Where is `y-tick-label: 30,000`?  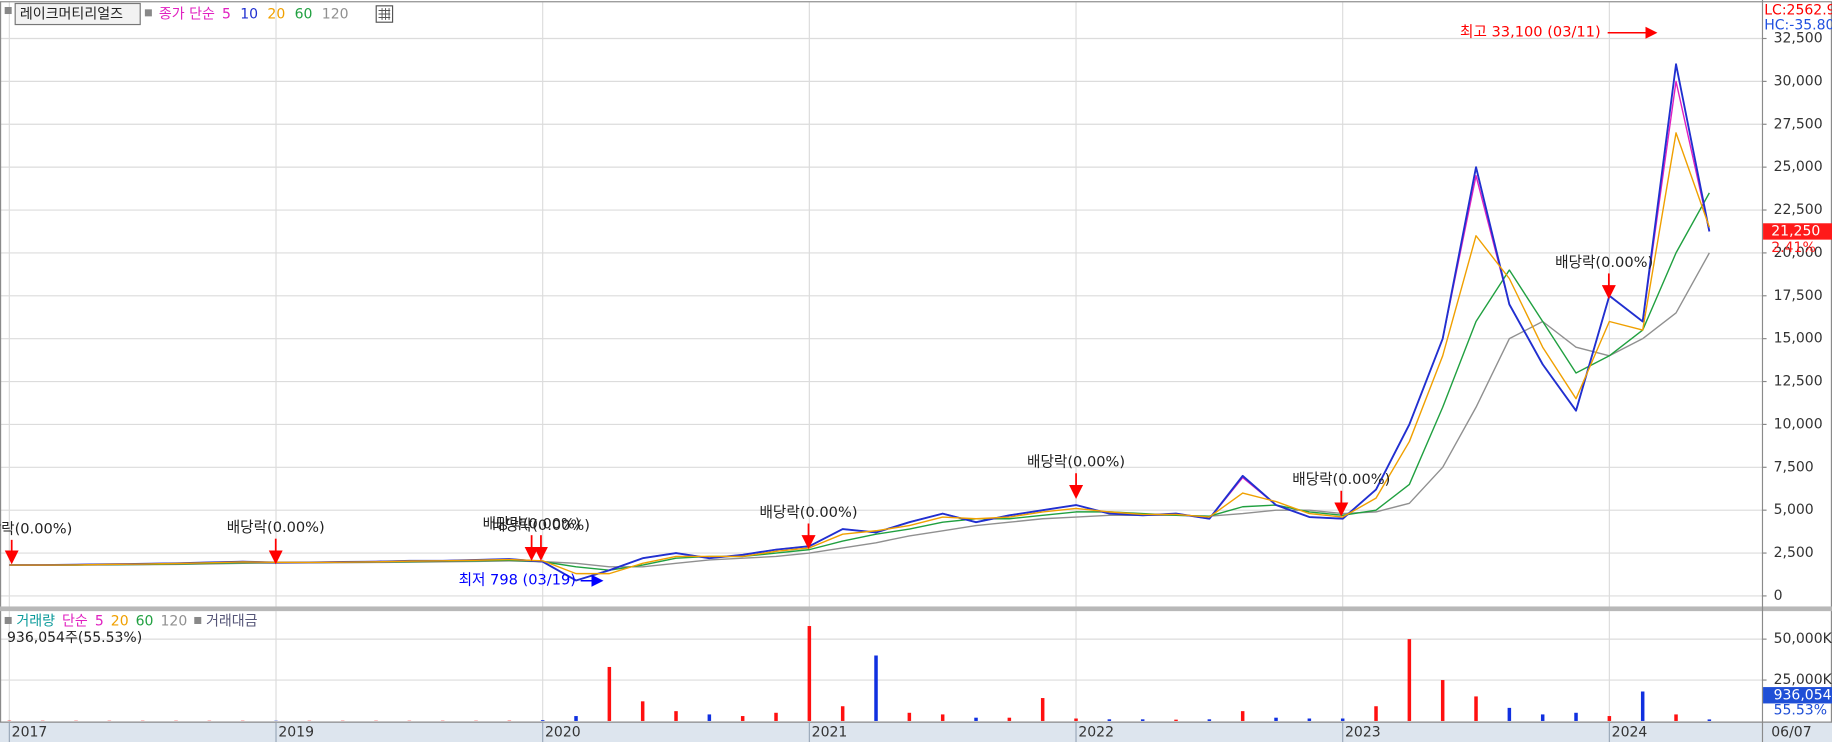 y-tick-label: 30,000 is located at coordinates (1798, 81).